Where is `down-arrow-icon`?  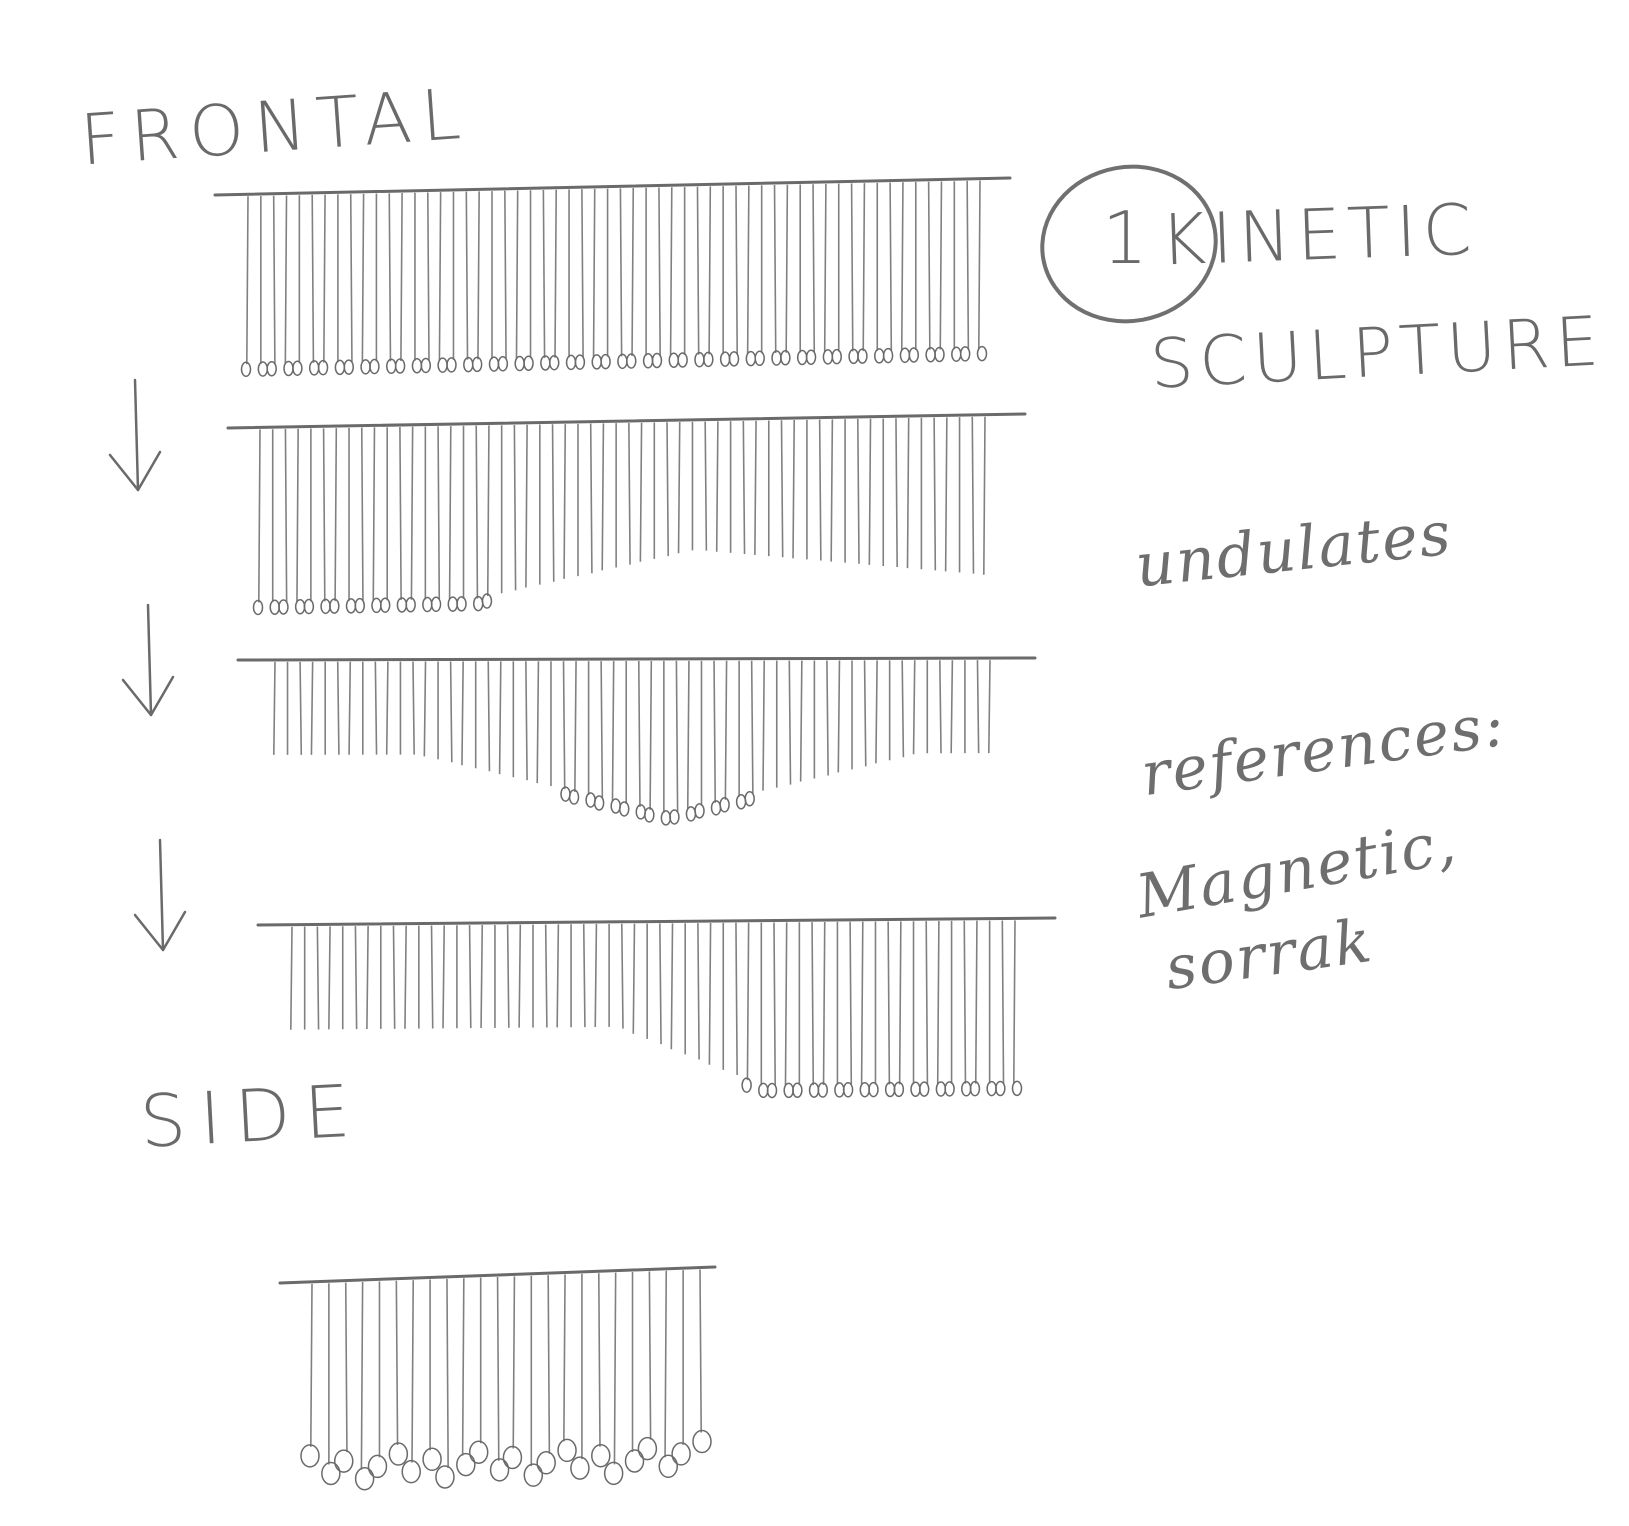 down-arrow-icon is located at coordinates (160, 895).